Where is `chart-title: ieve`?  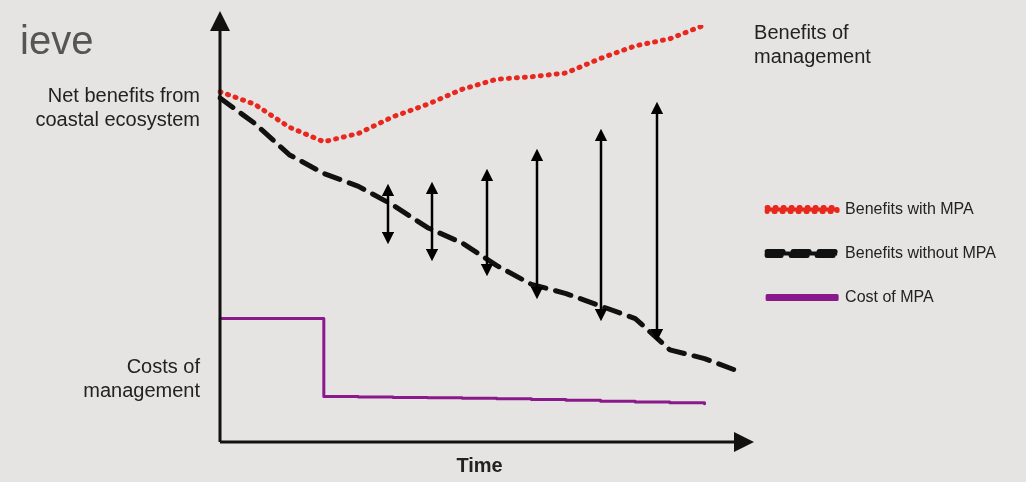
chart-title: ieve is located at coordinates (57, 40).